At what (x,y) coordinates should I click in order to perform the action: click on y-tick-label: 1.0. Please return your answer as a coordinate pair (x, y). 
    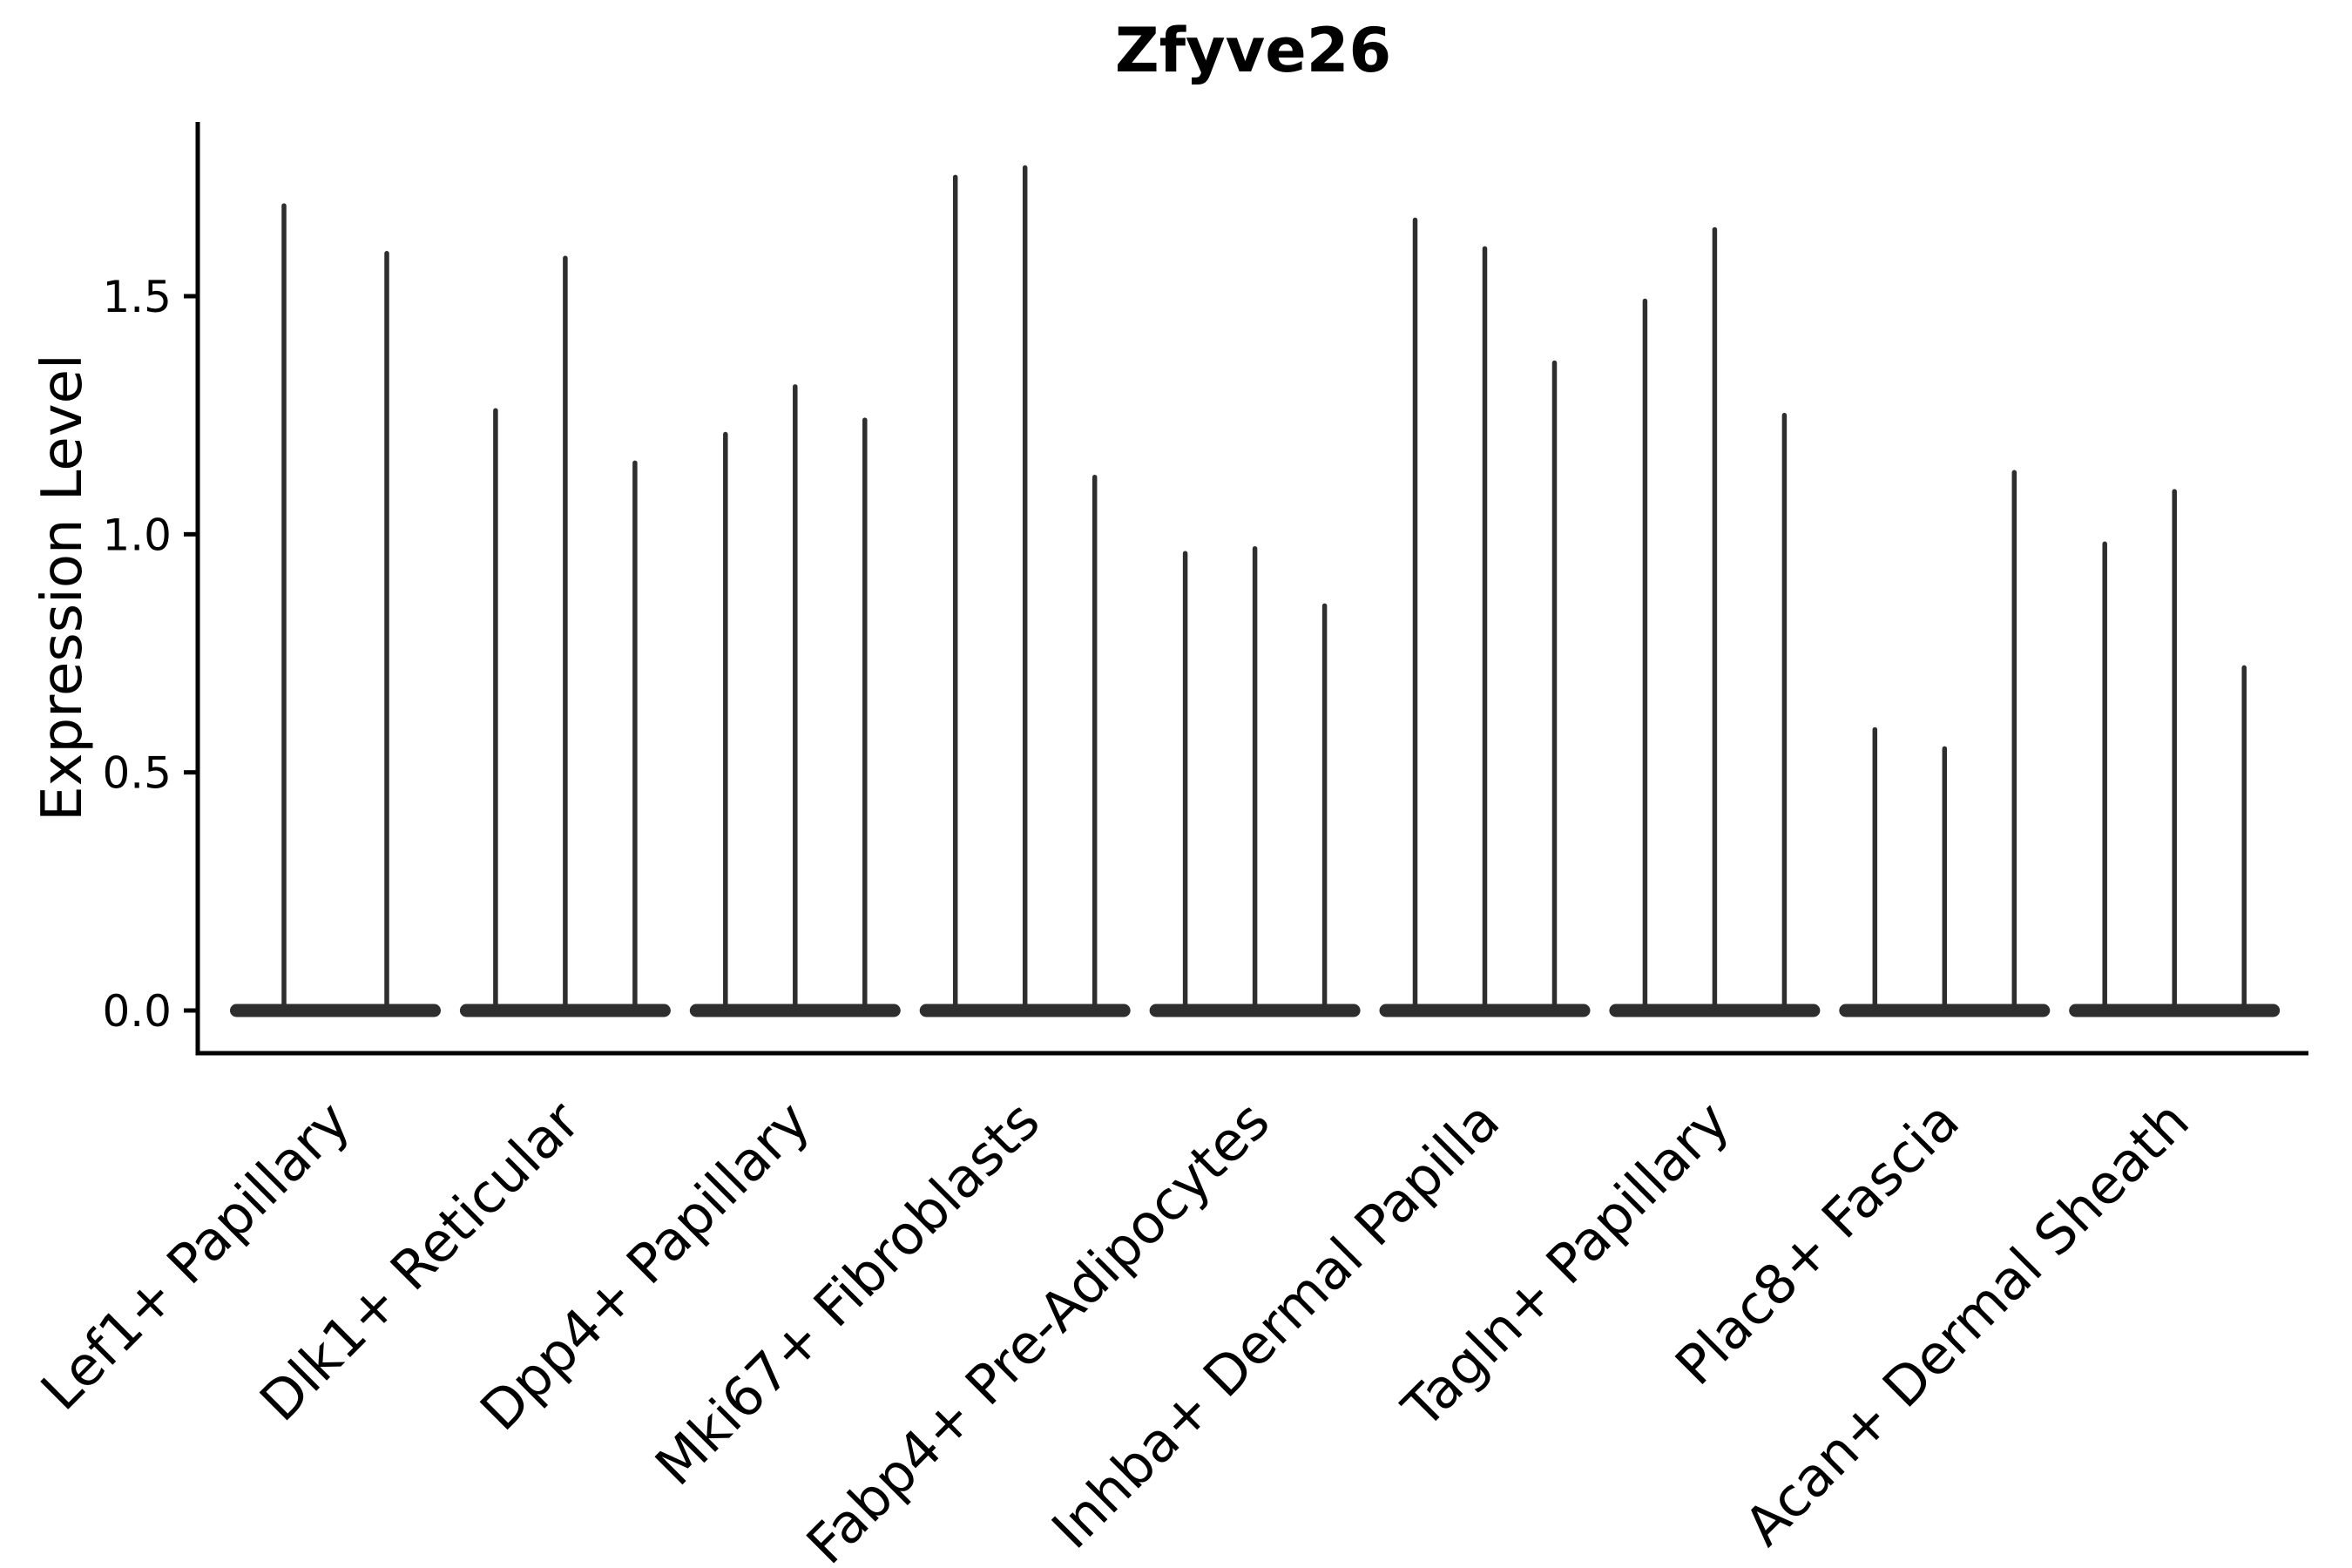
    Looking at the image, I should click on (137, 535).